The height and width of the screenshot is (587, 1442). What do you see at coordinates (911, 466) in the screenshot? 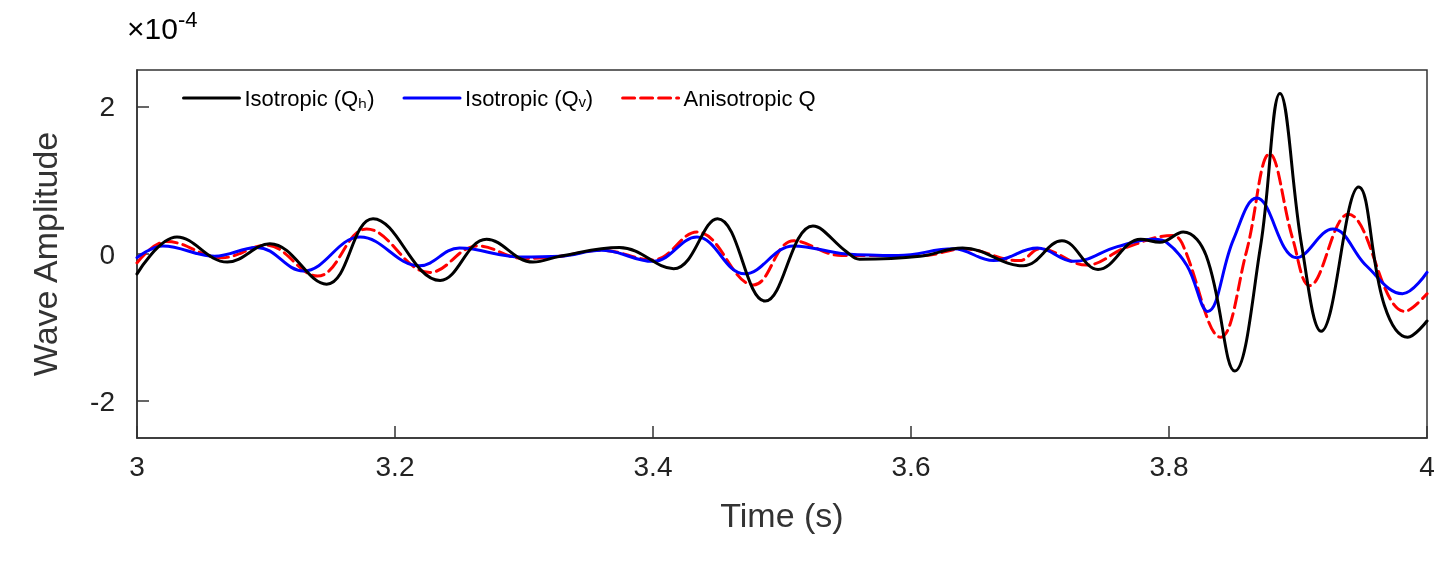
I see `x-tick-label: 3.6` at bounding box center [911, 466].